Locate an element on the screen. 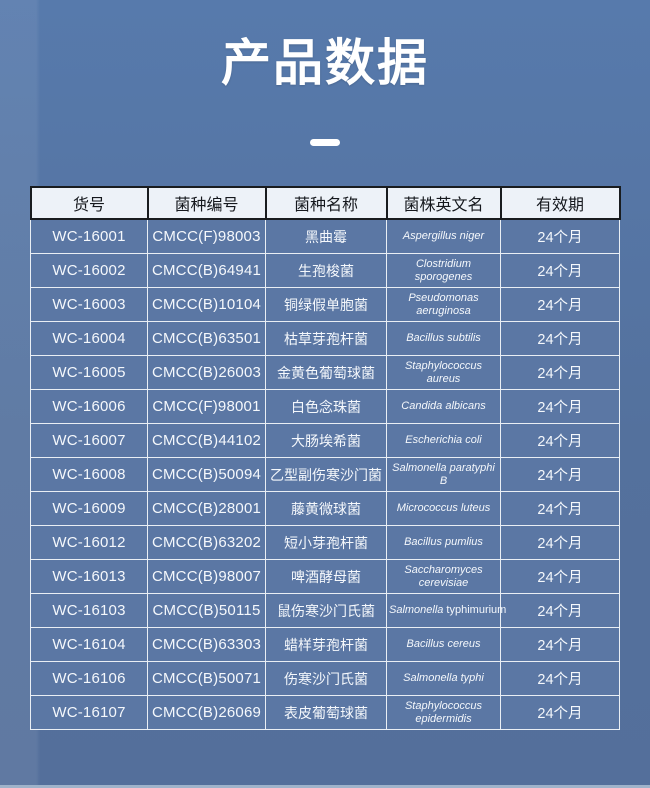 This screenshot has height=788, width=650. strain-name-en-italic-part: Salmonella typhi is located at coordinates (443, 678).